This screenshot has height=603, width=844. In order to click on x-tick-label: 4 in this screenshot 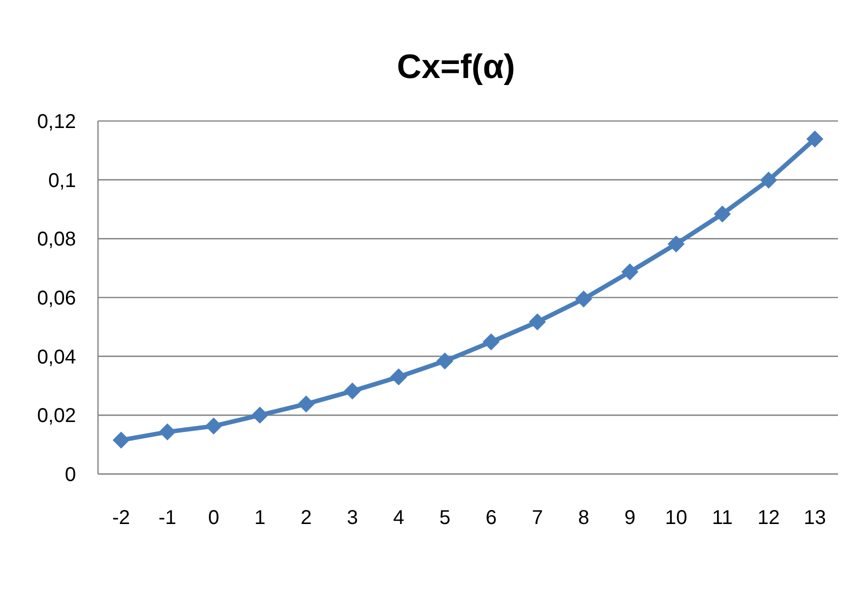, I will do `click(398, 518)`.